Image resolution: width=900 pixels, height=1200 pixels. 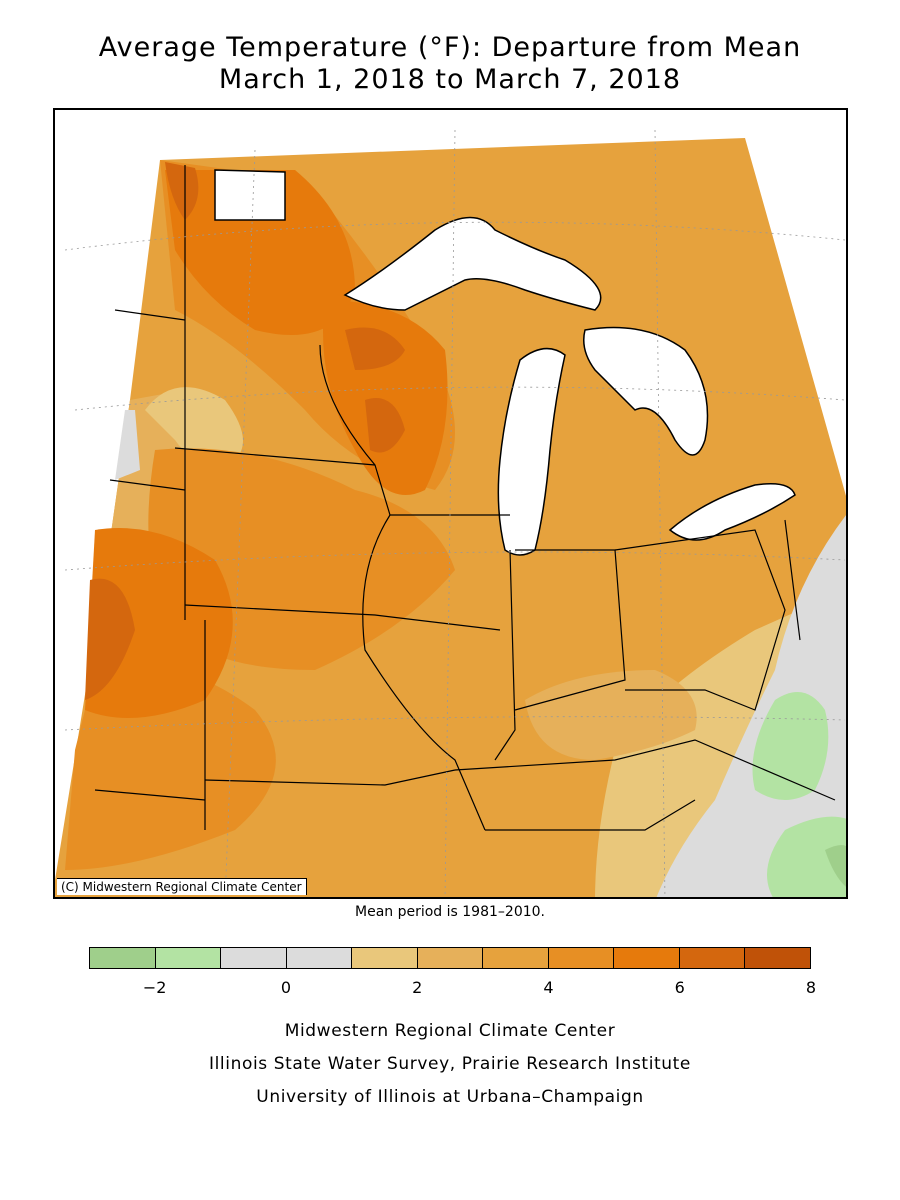 What do you see at coordinates (450, 1031) in the screenshot?
I see `credit-line-1: Midwestern Regional Climate Center` at bounding box center [450, 1031].